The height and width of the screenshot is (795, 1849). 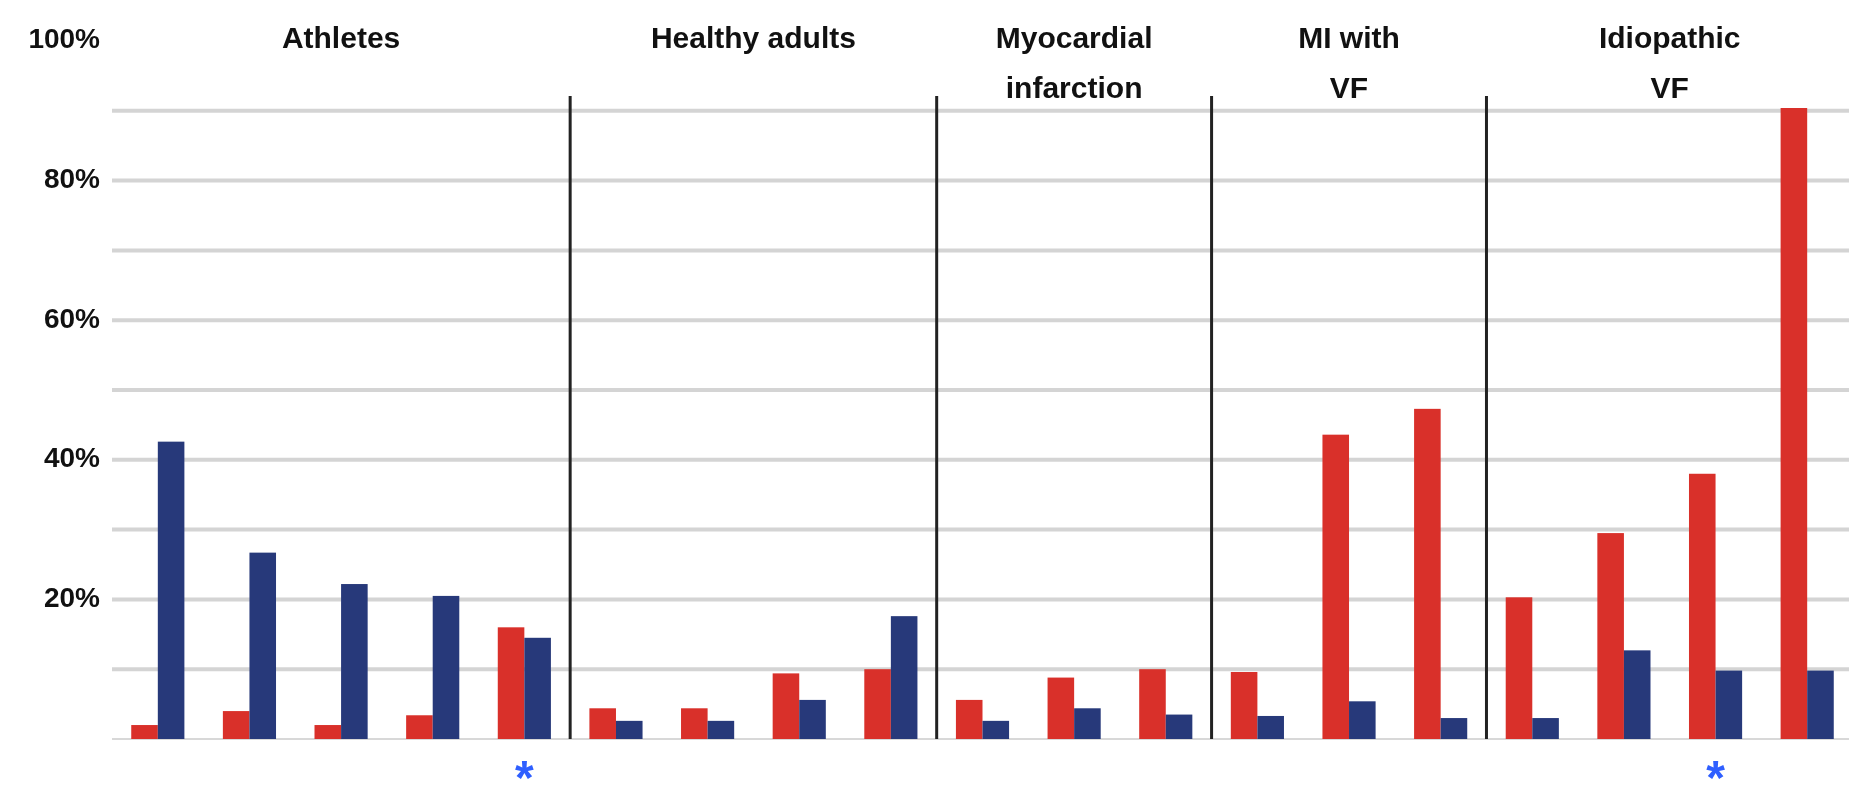 What do you see at coordinates (72, 178) in the screenshot?
I see `y-tick-label: 80%` at bounding box center [72, 178].